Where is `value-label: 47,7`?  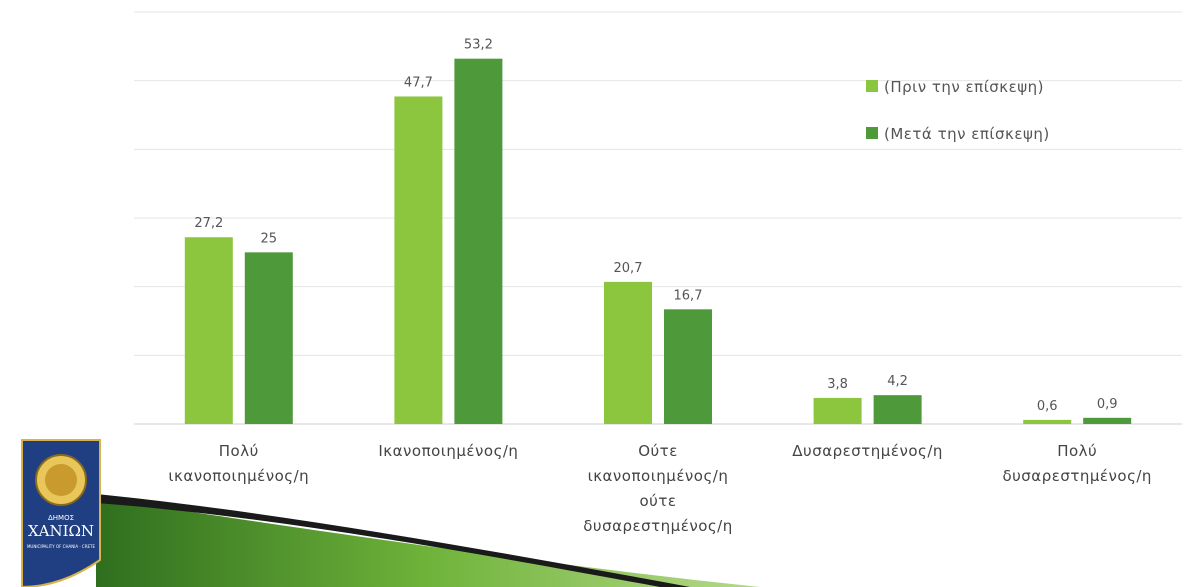 value-label: 47,7 is located at coordinates (418, 82).